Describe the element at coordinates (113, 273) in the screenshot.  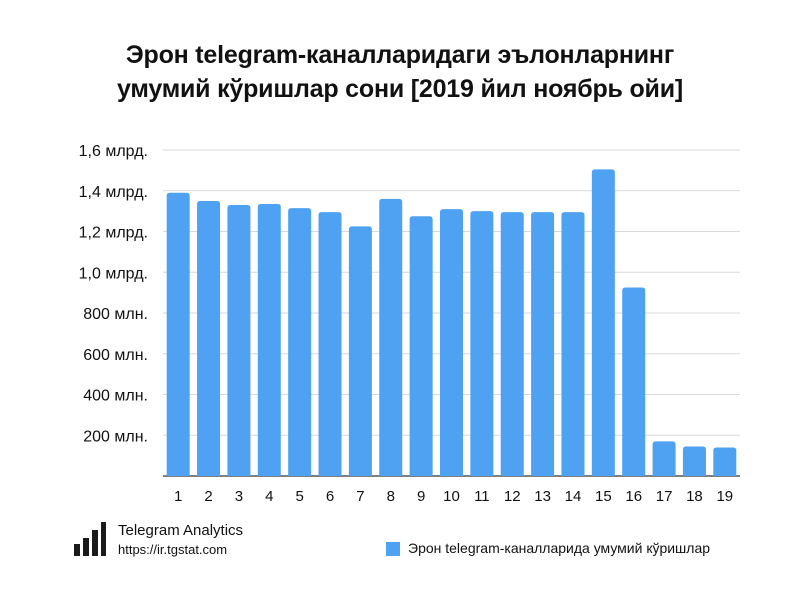
I see `y-tick-label: 1,0 млрд.` at that location.